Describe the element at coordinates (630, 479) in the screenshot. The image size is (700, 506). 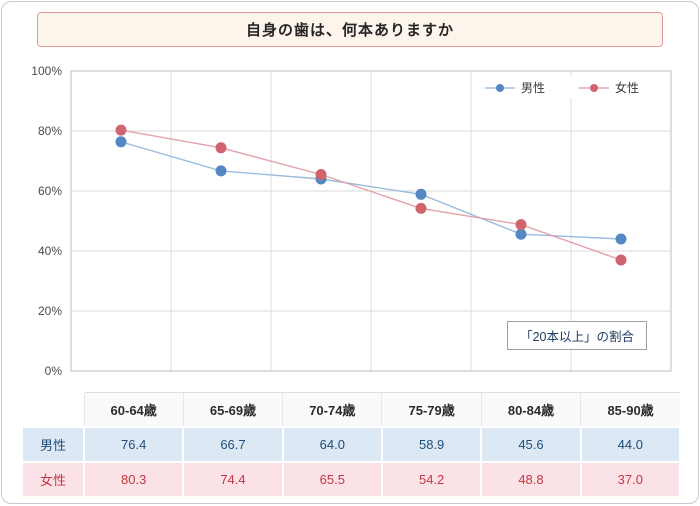
I see `table-cell: 37.0` at that location.